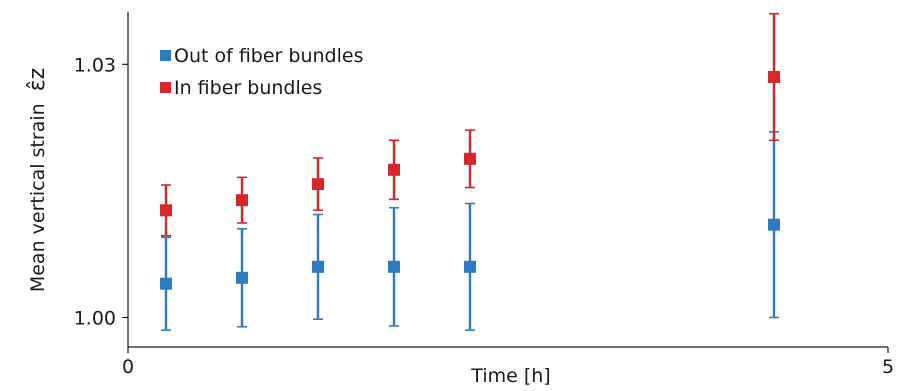 This screenshot has width=906, height=391. I want to click on x-axis-title: Time [h], so click(510, 375).